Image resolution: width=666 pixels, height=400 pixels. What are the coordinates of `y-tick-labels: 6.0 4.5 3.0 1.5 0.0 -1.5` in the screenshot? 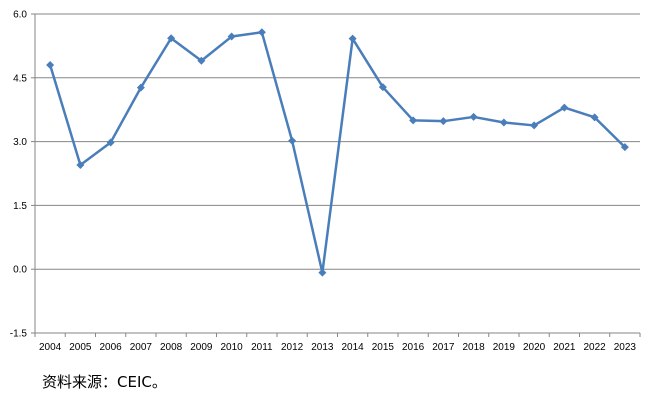 It's located at (19, 175).